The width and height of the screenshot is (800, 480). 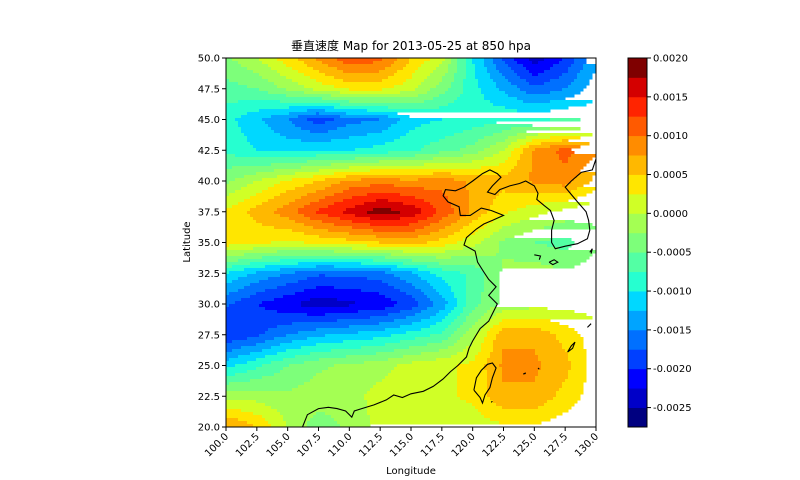 What do you see at coordinates (670, 97) in the screenshot?
I see `colorbar-tick-label: 0.0015` at bounding box center [670, 97].